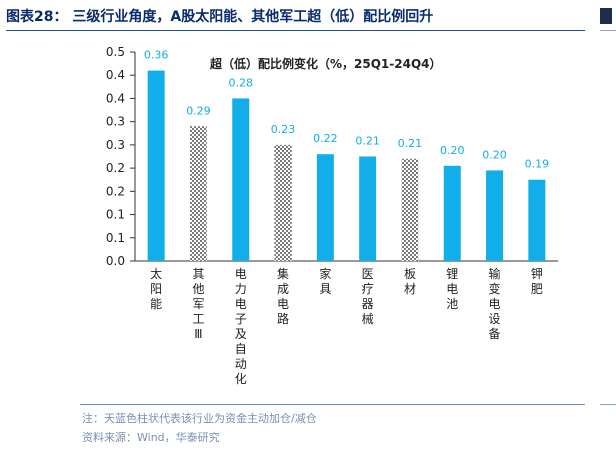  Describe the element at coordinates (198, 304) in the screenshot. I see `x-category-label: 其他军工 Ⅲ` at that location.